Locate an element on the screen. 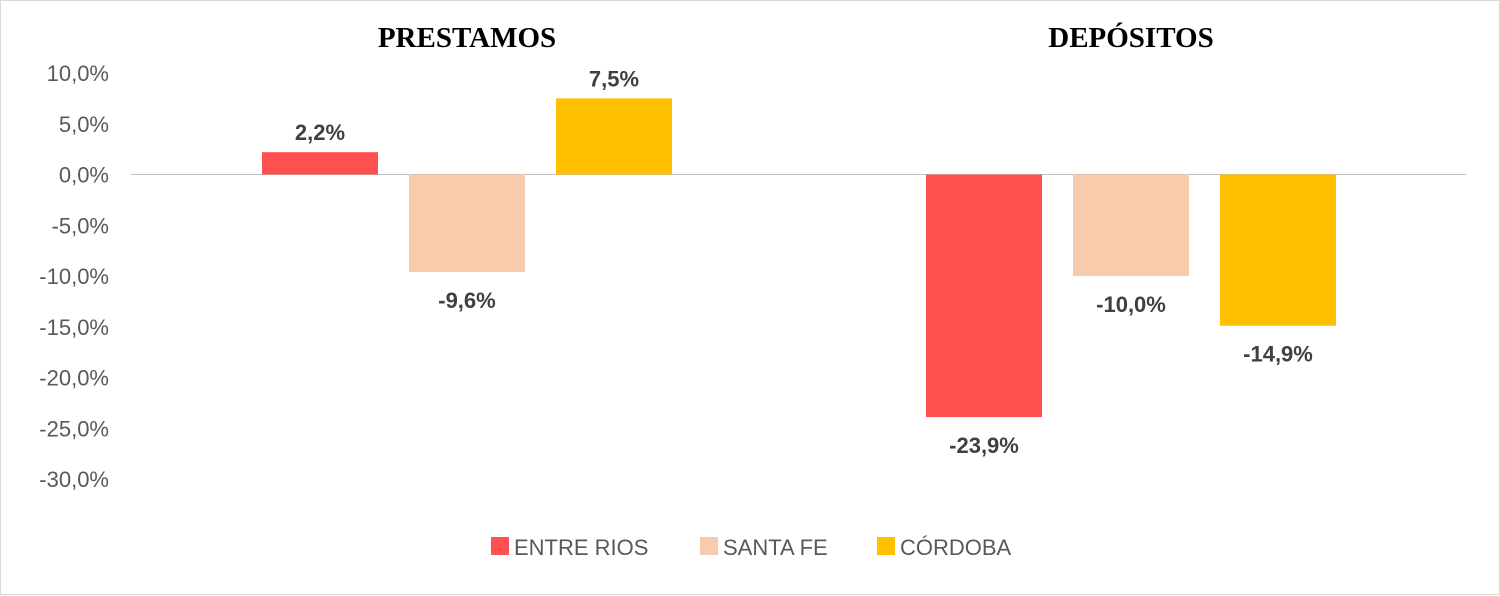 Image resolution: width=1500 pixels, height=596 pixels. legend-label: CÓRDOBA is located at coordinates (956, 547).